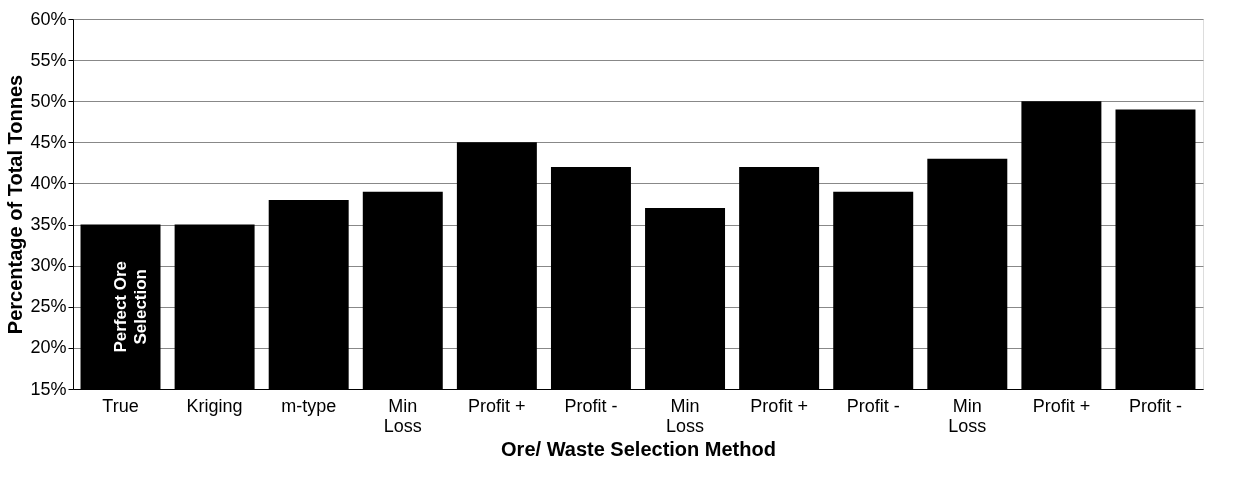  What do you see at coordinates (48, 224) in the screenshot?
I see `y-tick-label: 35%` at bounding box center [48, 224].